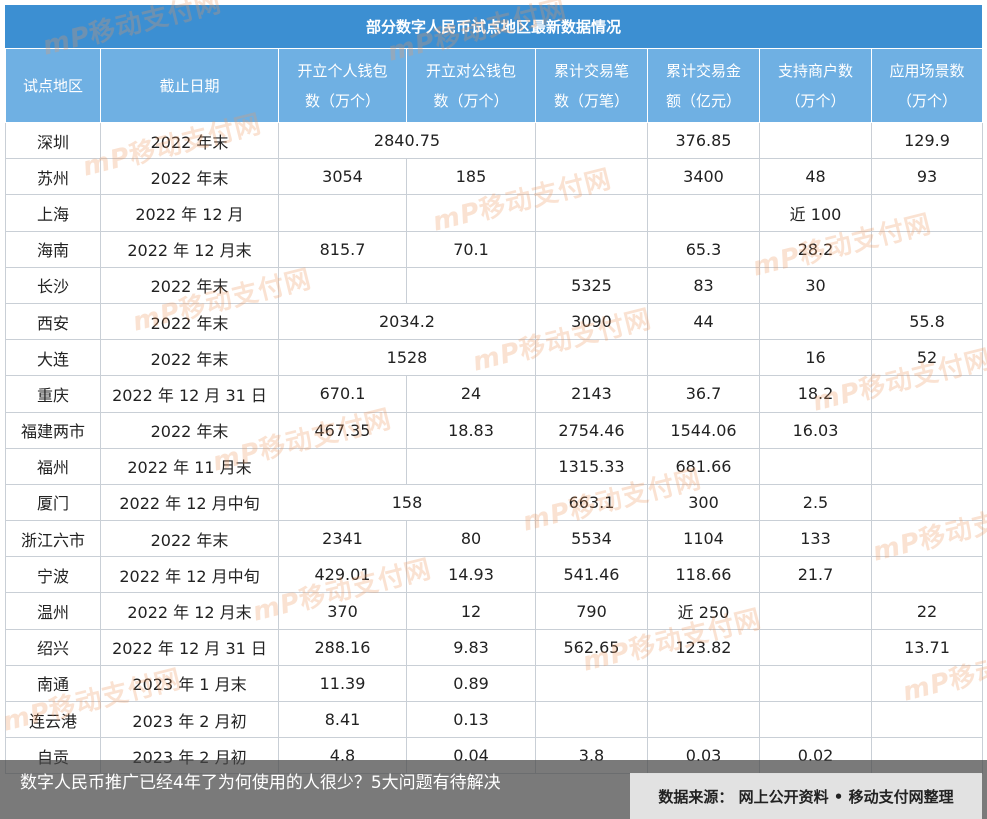  I want to click on cell-personal-wallets: 288.16, so click(342, 647).